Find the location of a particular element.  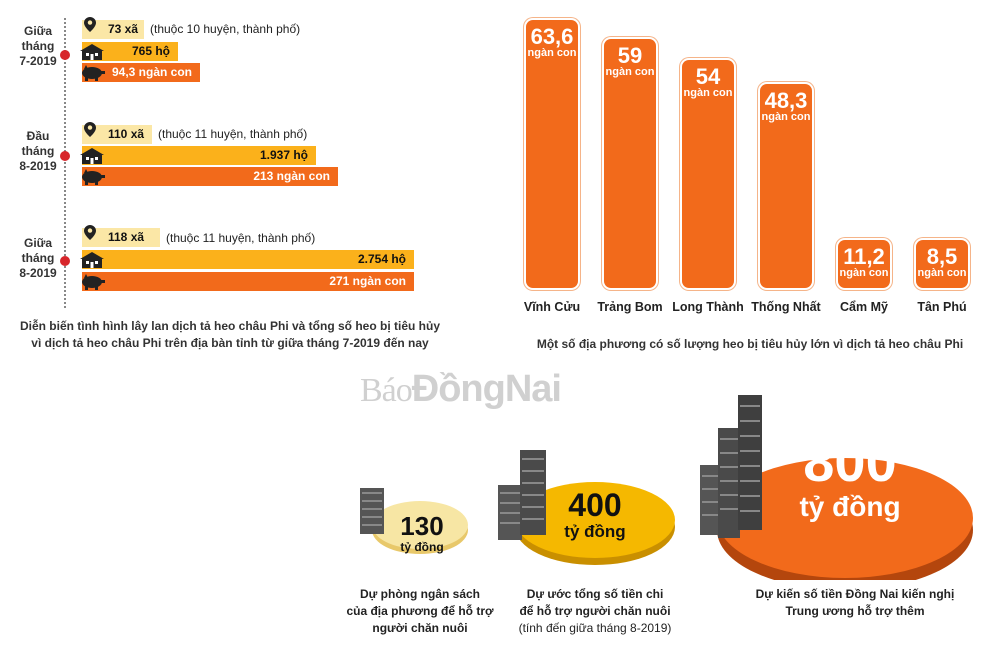

pig-bar: 271 ngàn con is located at coordinates (248, 281).